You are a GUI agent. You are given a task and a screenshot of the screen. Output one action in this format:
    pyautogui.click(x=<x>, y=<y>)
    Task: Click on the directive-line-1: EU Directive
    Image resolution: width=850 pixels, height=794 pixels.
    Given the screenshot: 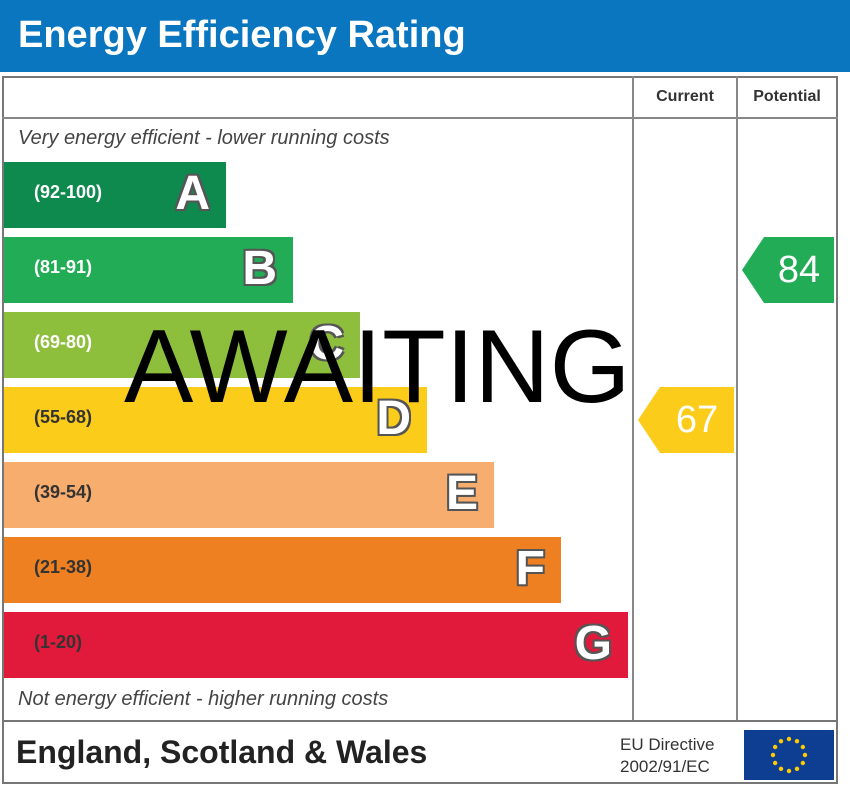 What is the action you would take?
    pyautogui.click(x=667, y=744)
    